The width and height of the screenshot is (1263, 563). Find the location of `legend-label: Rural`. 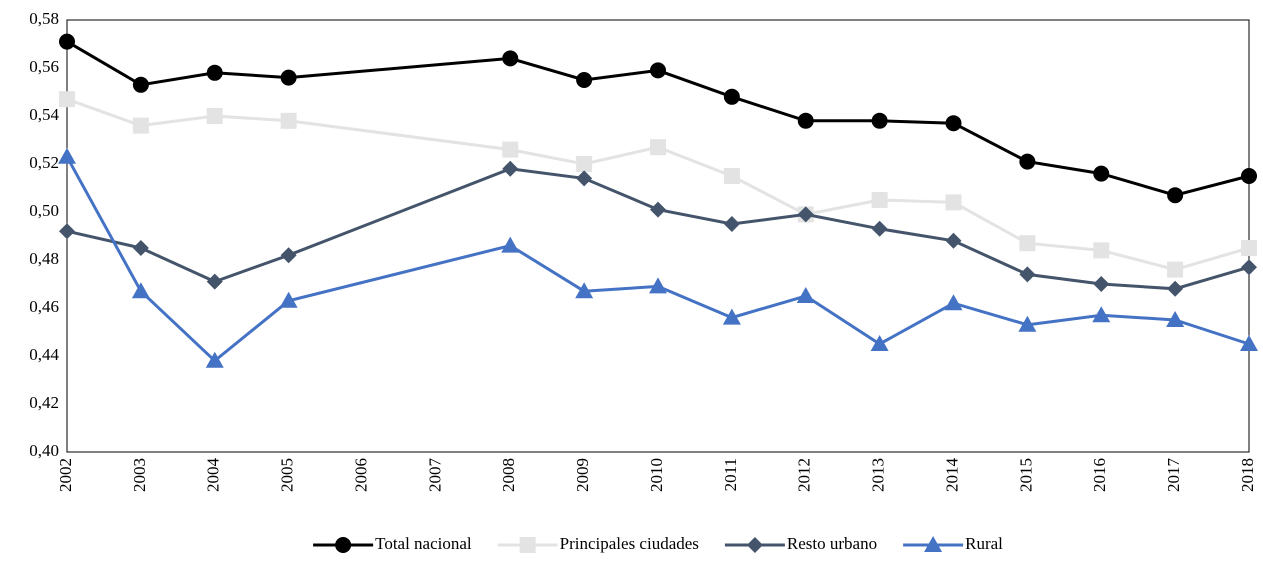

legend-label: Rural is located at coordinates (984, 543).